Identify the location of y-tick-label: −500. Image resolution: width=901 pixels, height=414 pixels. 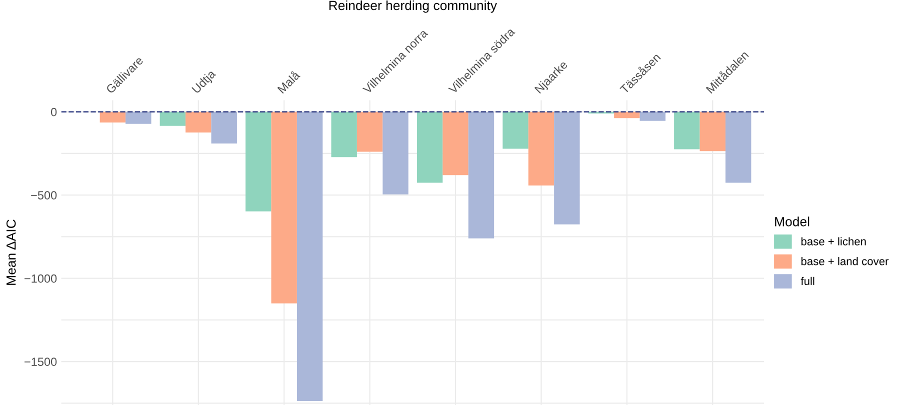
(44, 195).